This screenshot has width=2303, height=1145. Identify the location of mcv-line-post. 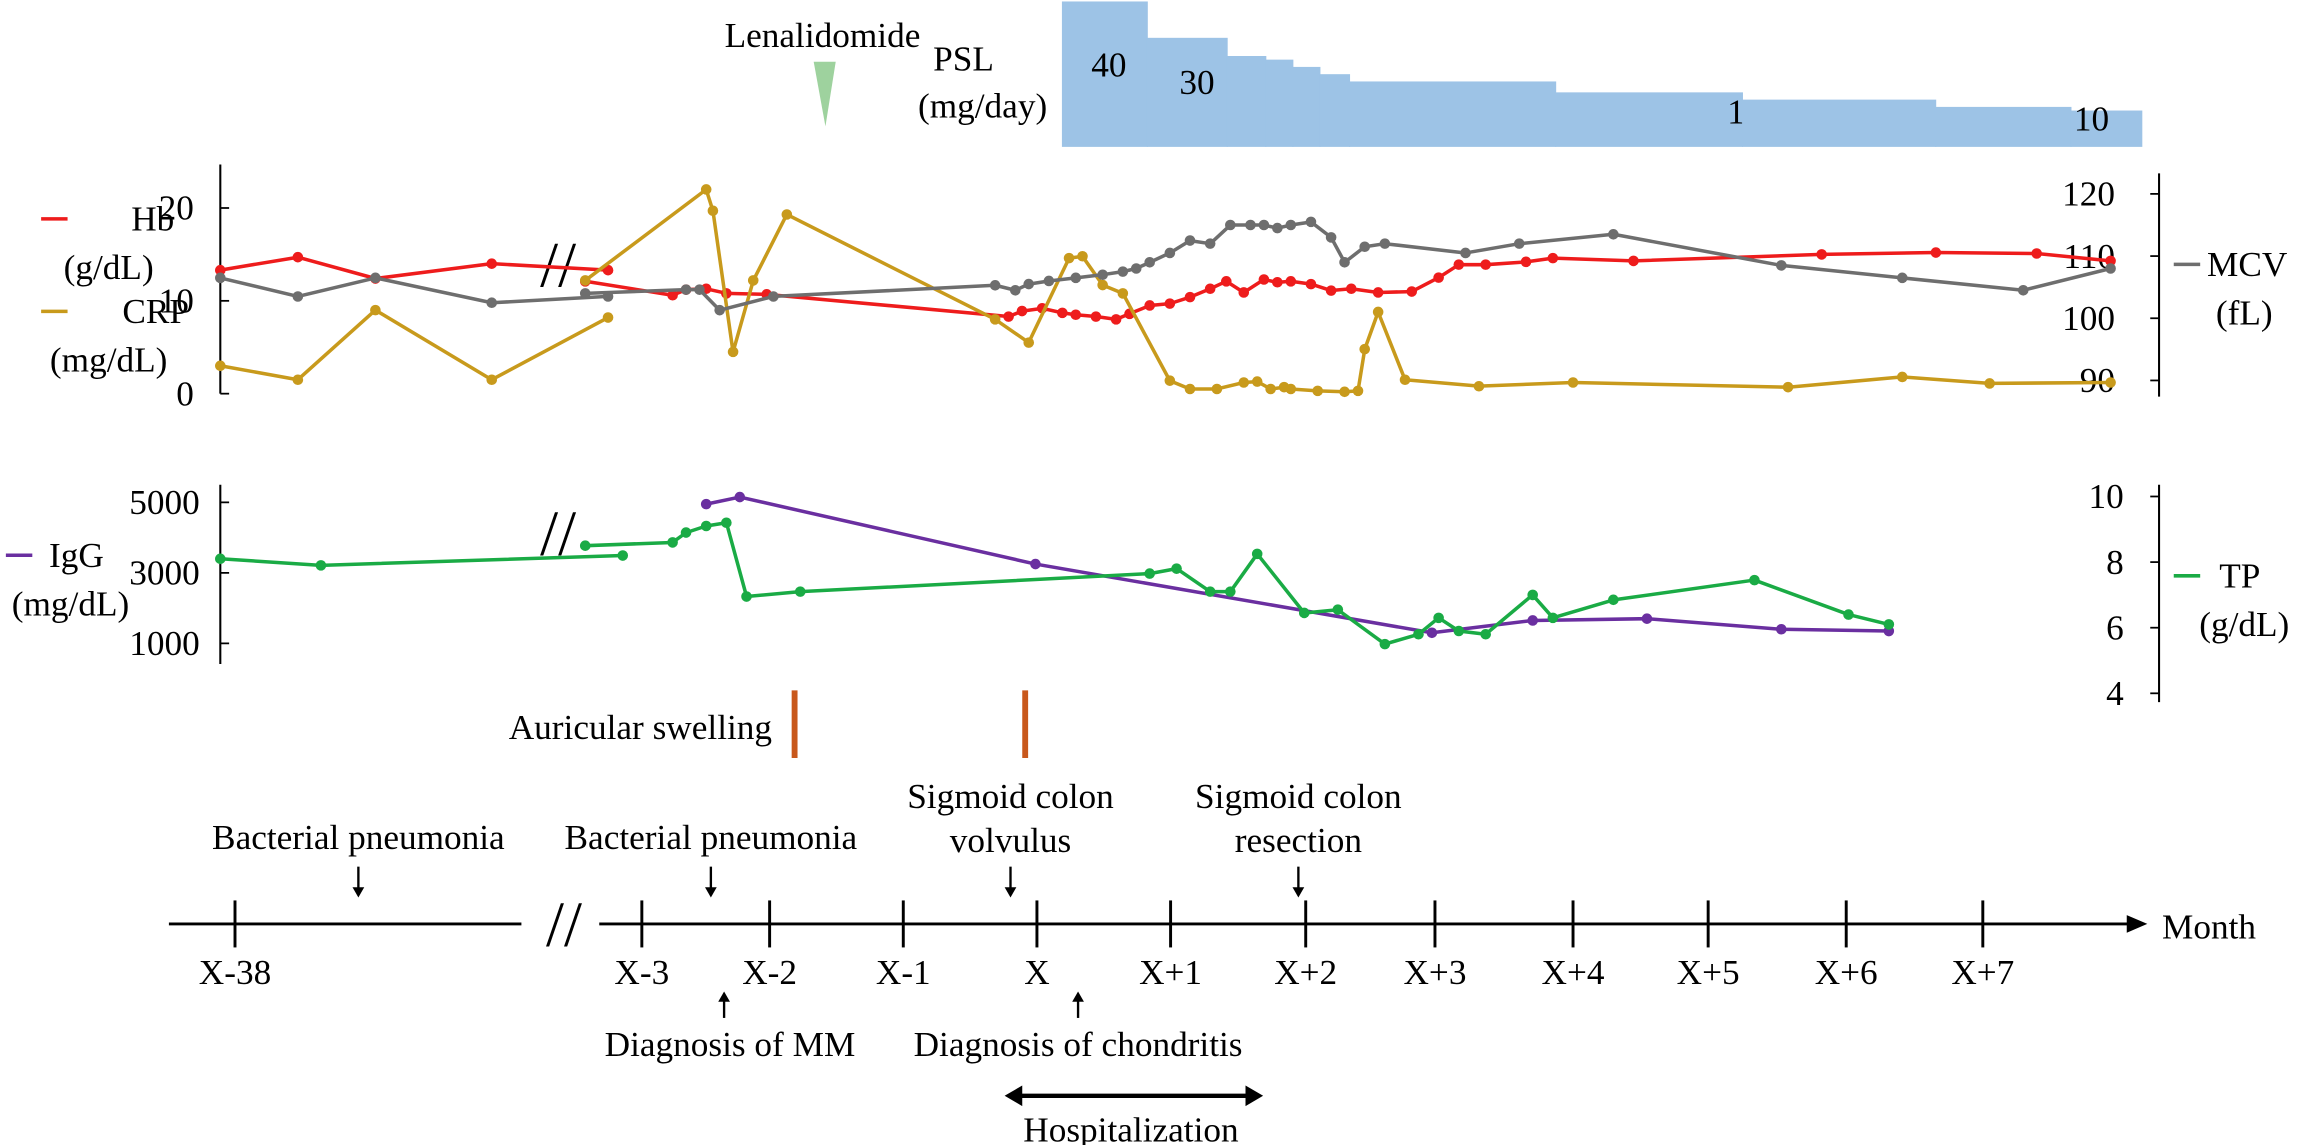
(1348, 266).